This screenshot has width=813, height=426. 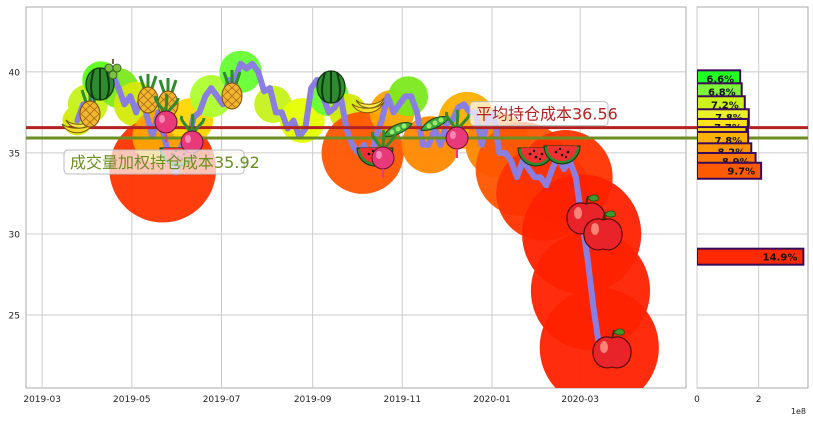 What do you see at coordinates (15, 235) in the screenshot?
I see `y-tick-label: 30` at bounding box center [15, 235].